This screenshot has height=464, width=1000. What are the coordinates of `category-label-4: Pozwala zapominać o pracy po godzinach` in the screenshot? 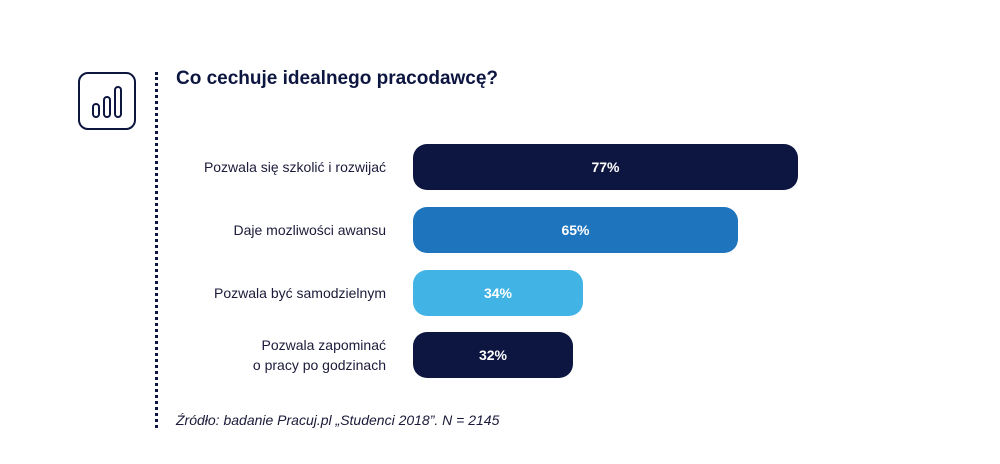 It's located at (319, 355).